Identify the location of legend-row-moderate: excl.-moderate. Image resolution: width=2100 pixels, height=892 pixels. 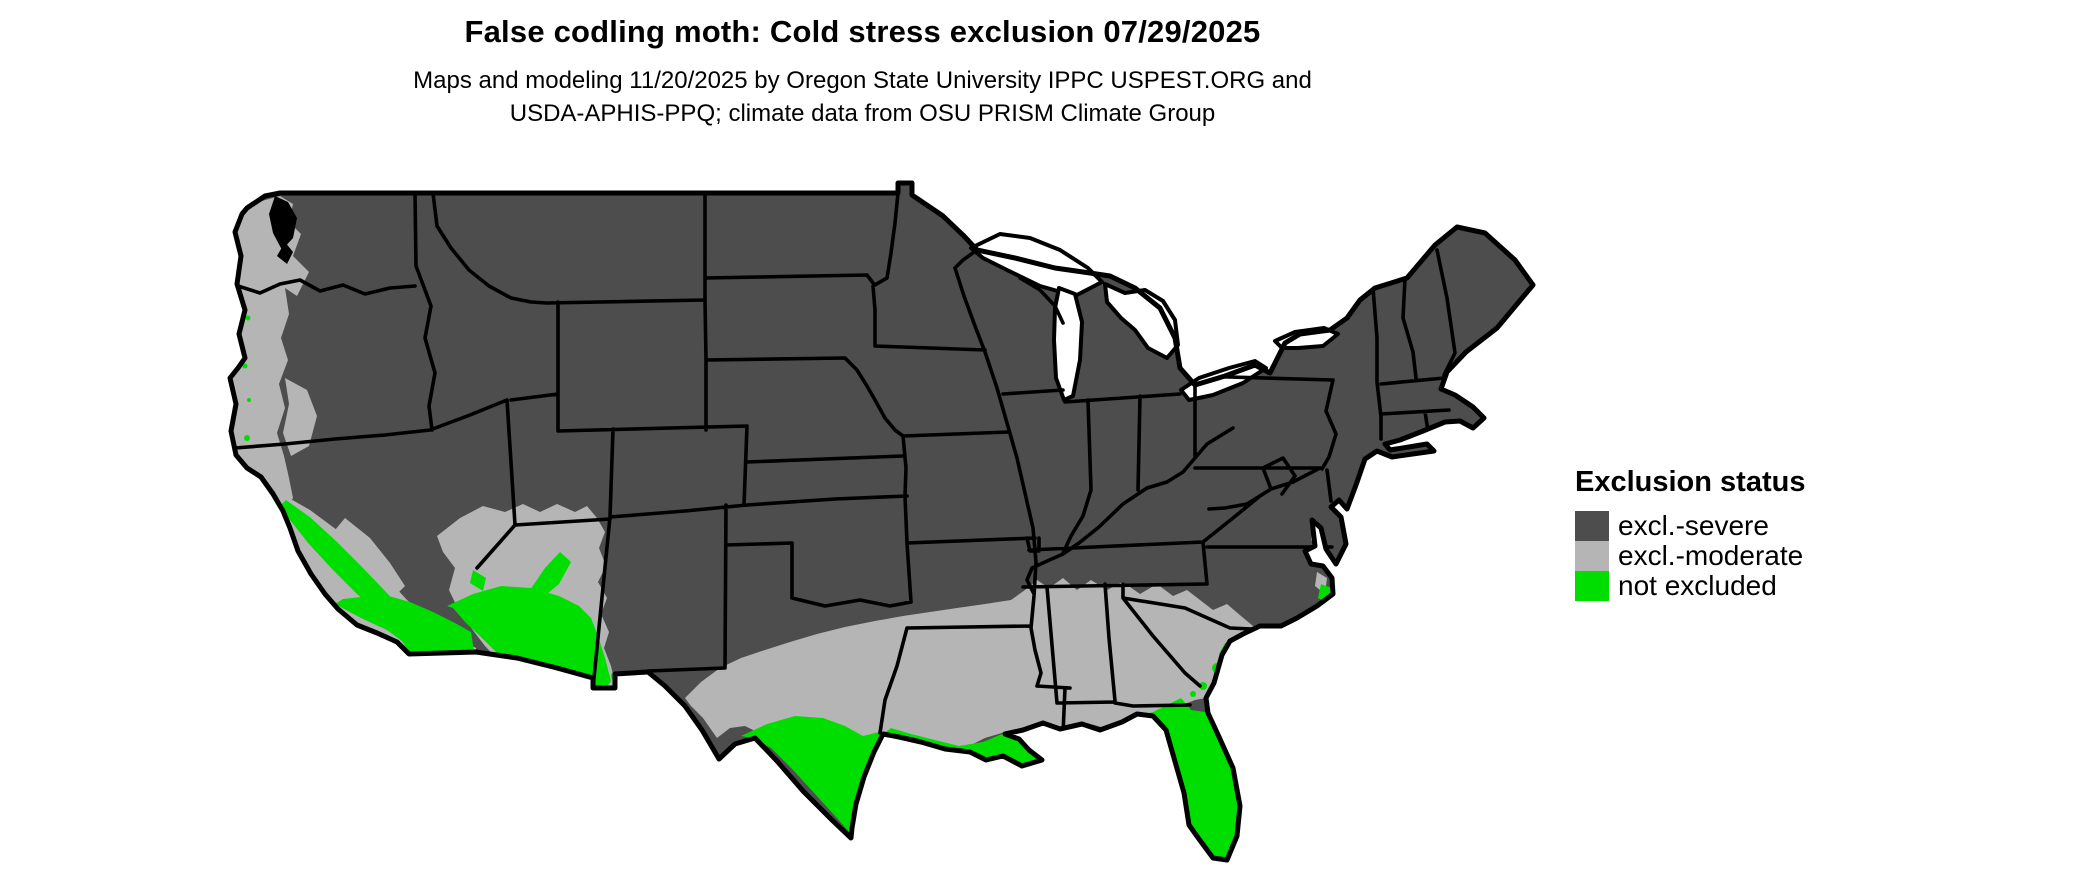
(1785, 555).